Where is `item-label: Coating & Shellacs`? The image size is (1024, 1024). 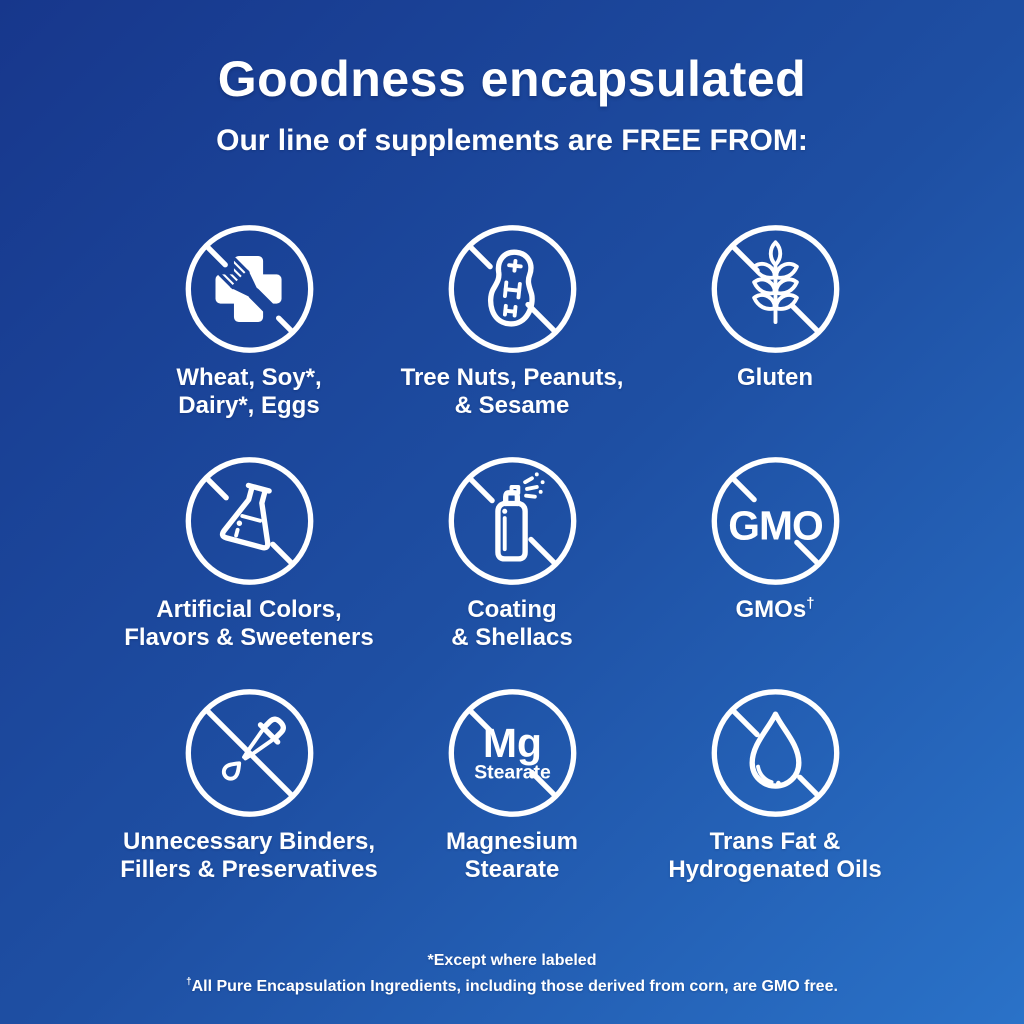
item-label: Coating & Shellacs is located at coordinates (512, 624).